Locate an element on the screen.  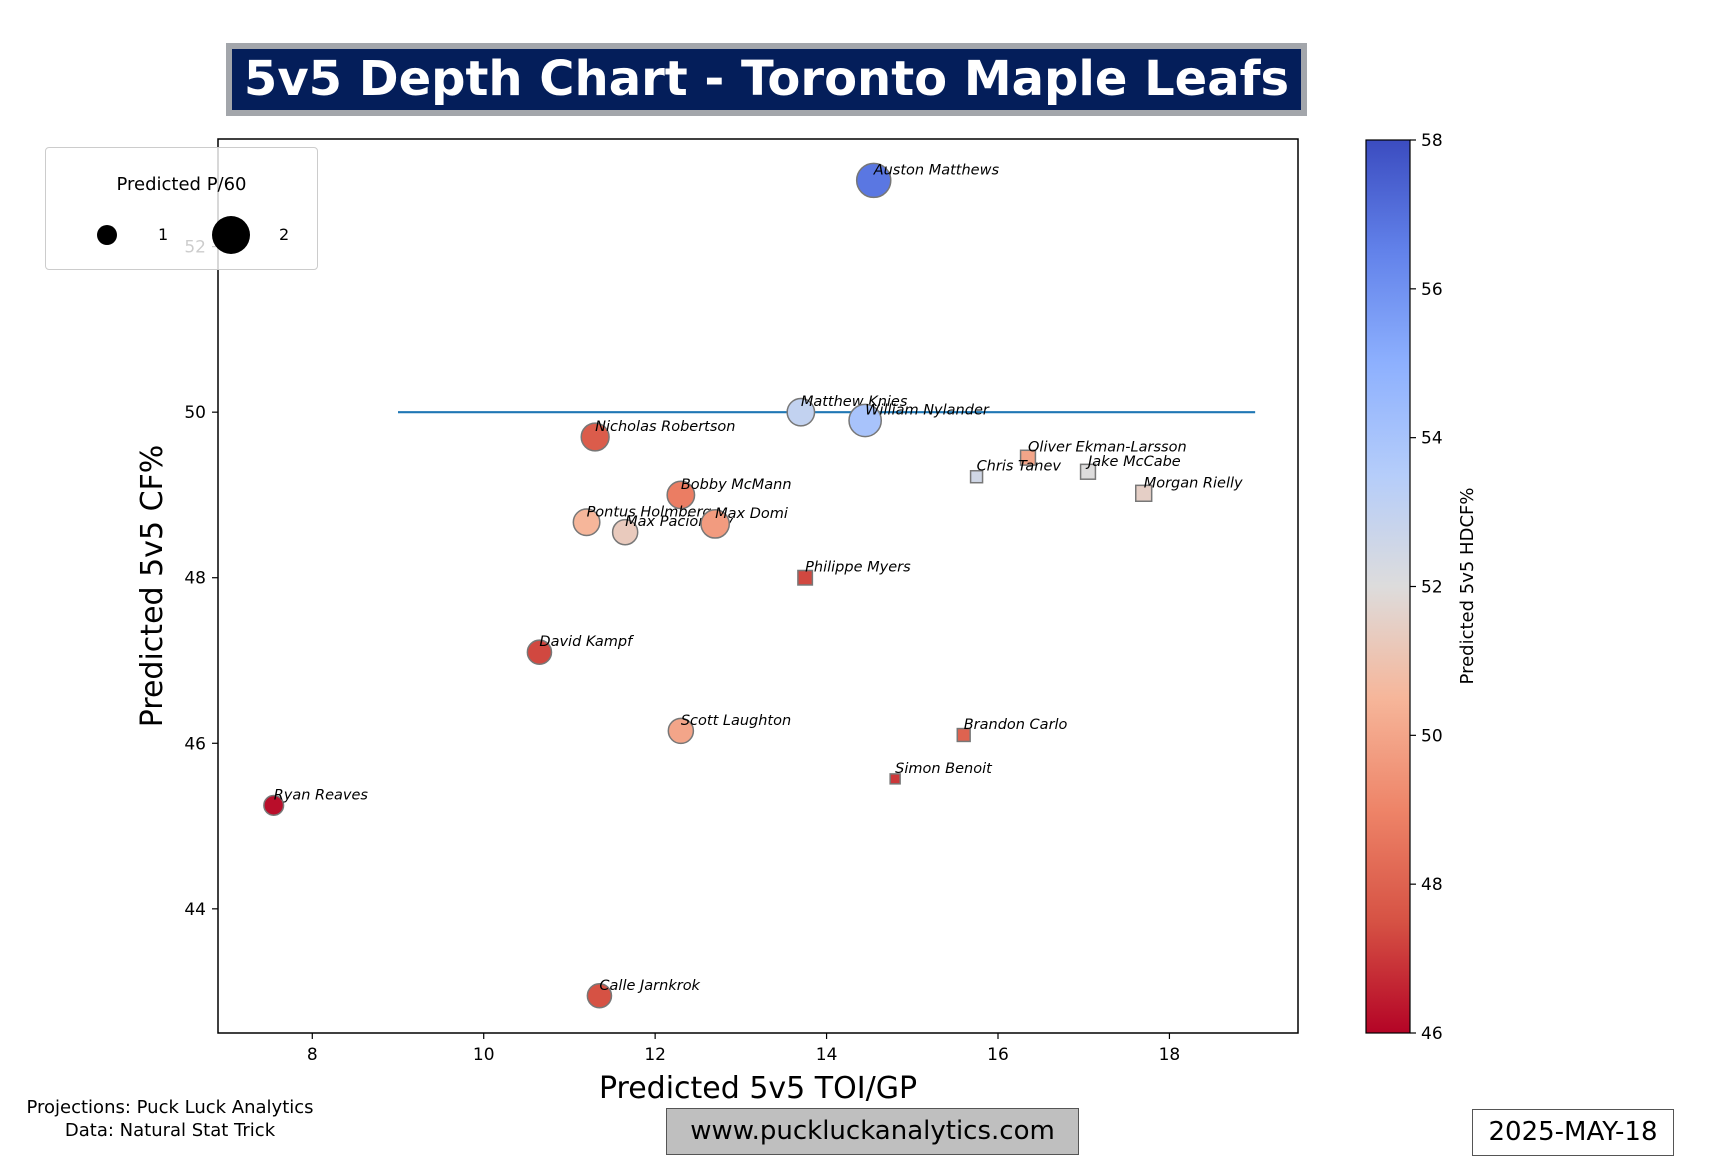
point-label-brandon-carlo: Brandon Carlo is located at coordinates (1016, 725).